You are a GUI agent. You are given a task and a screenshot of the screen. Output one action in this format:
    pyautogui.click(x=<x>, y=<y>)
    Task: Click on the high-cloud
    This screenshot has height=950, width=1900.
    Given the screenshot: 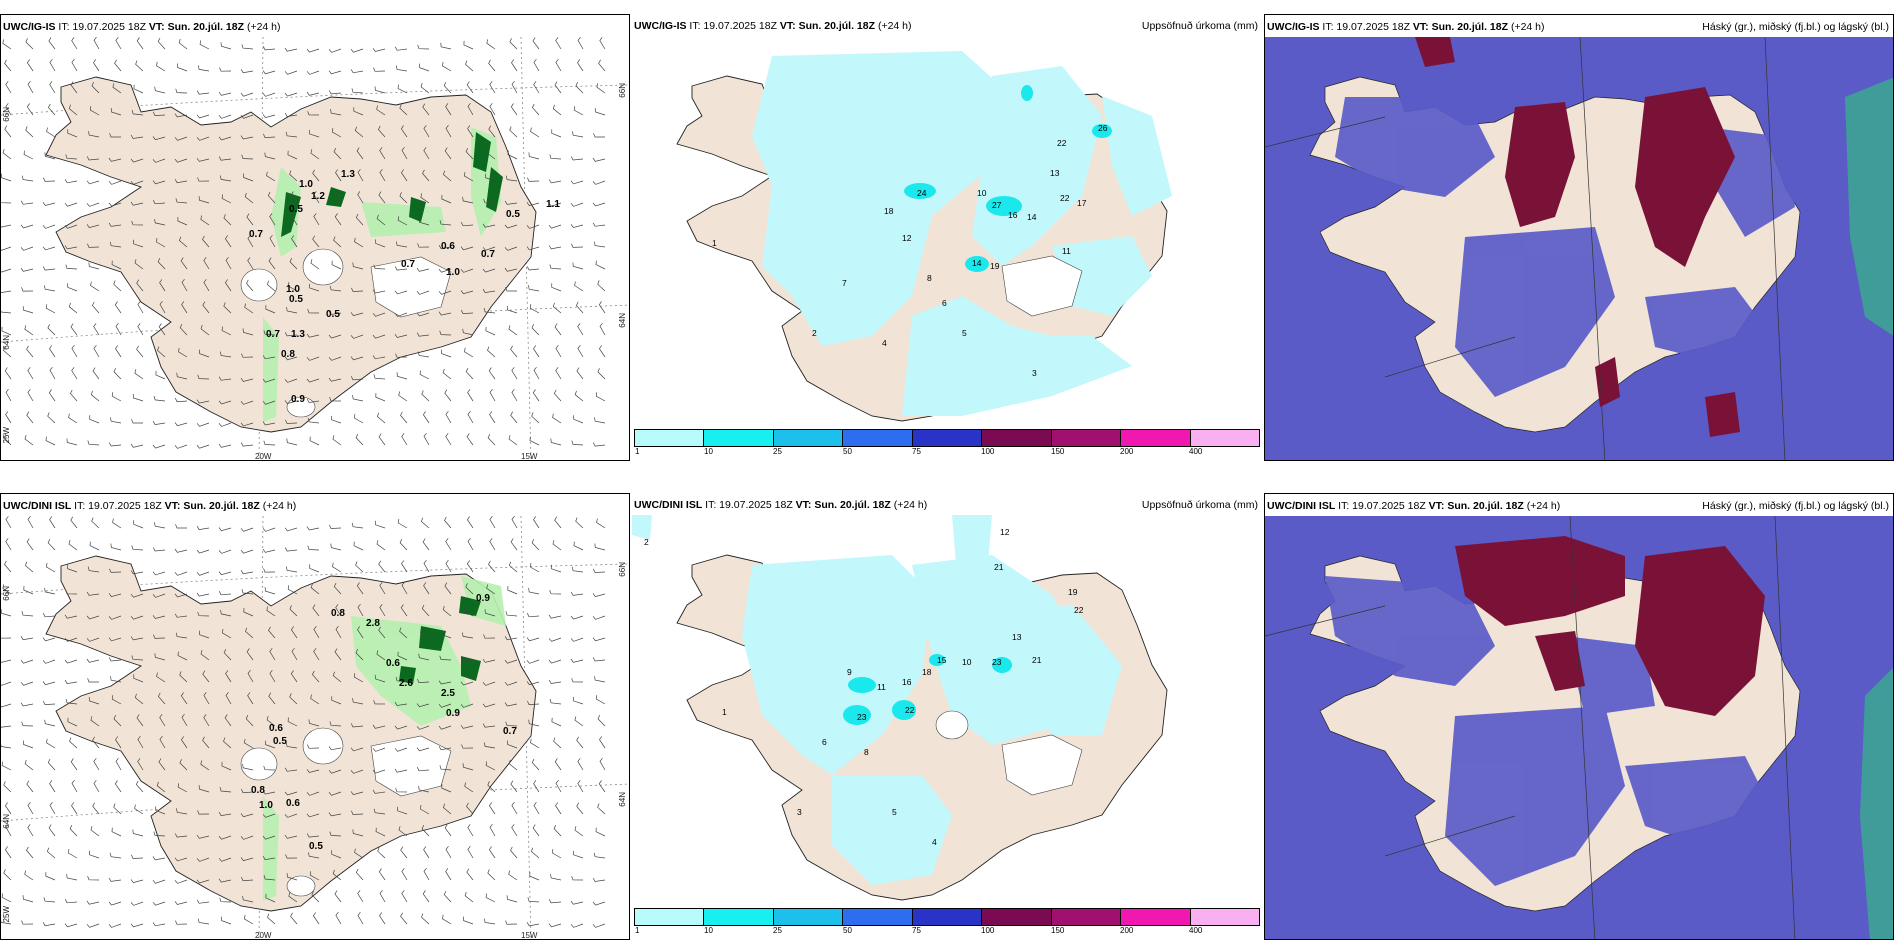 What is the action you would take?
    pyautogui.click(x=1610, y=626)
    